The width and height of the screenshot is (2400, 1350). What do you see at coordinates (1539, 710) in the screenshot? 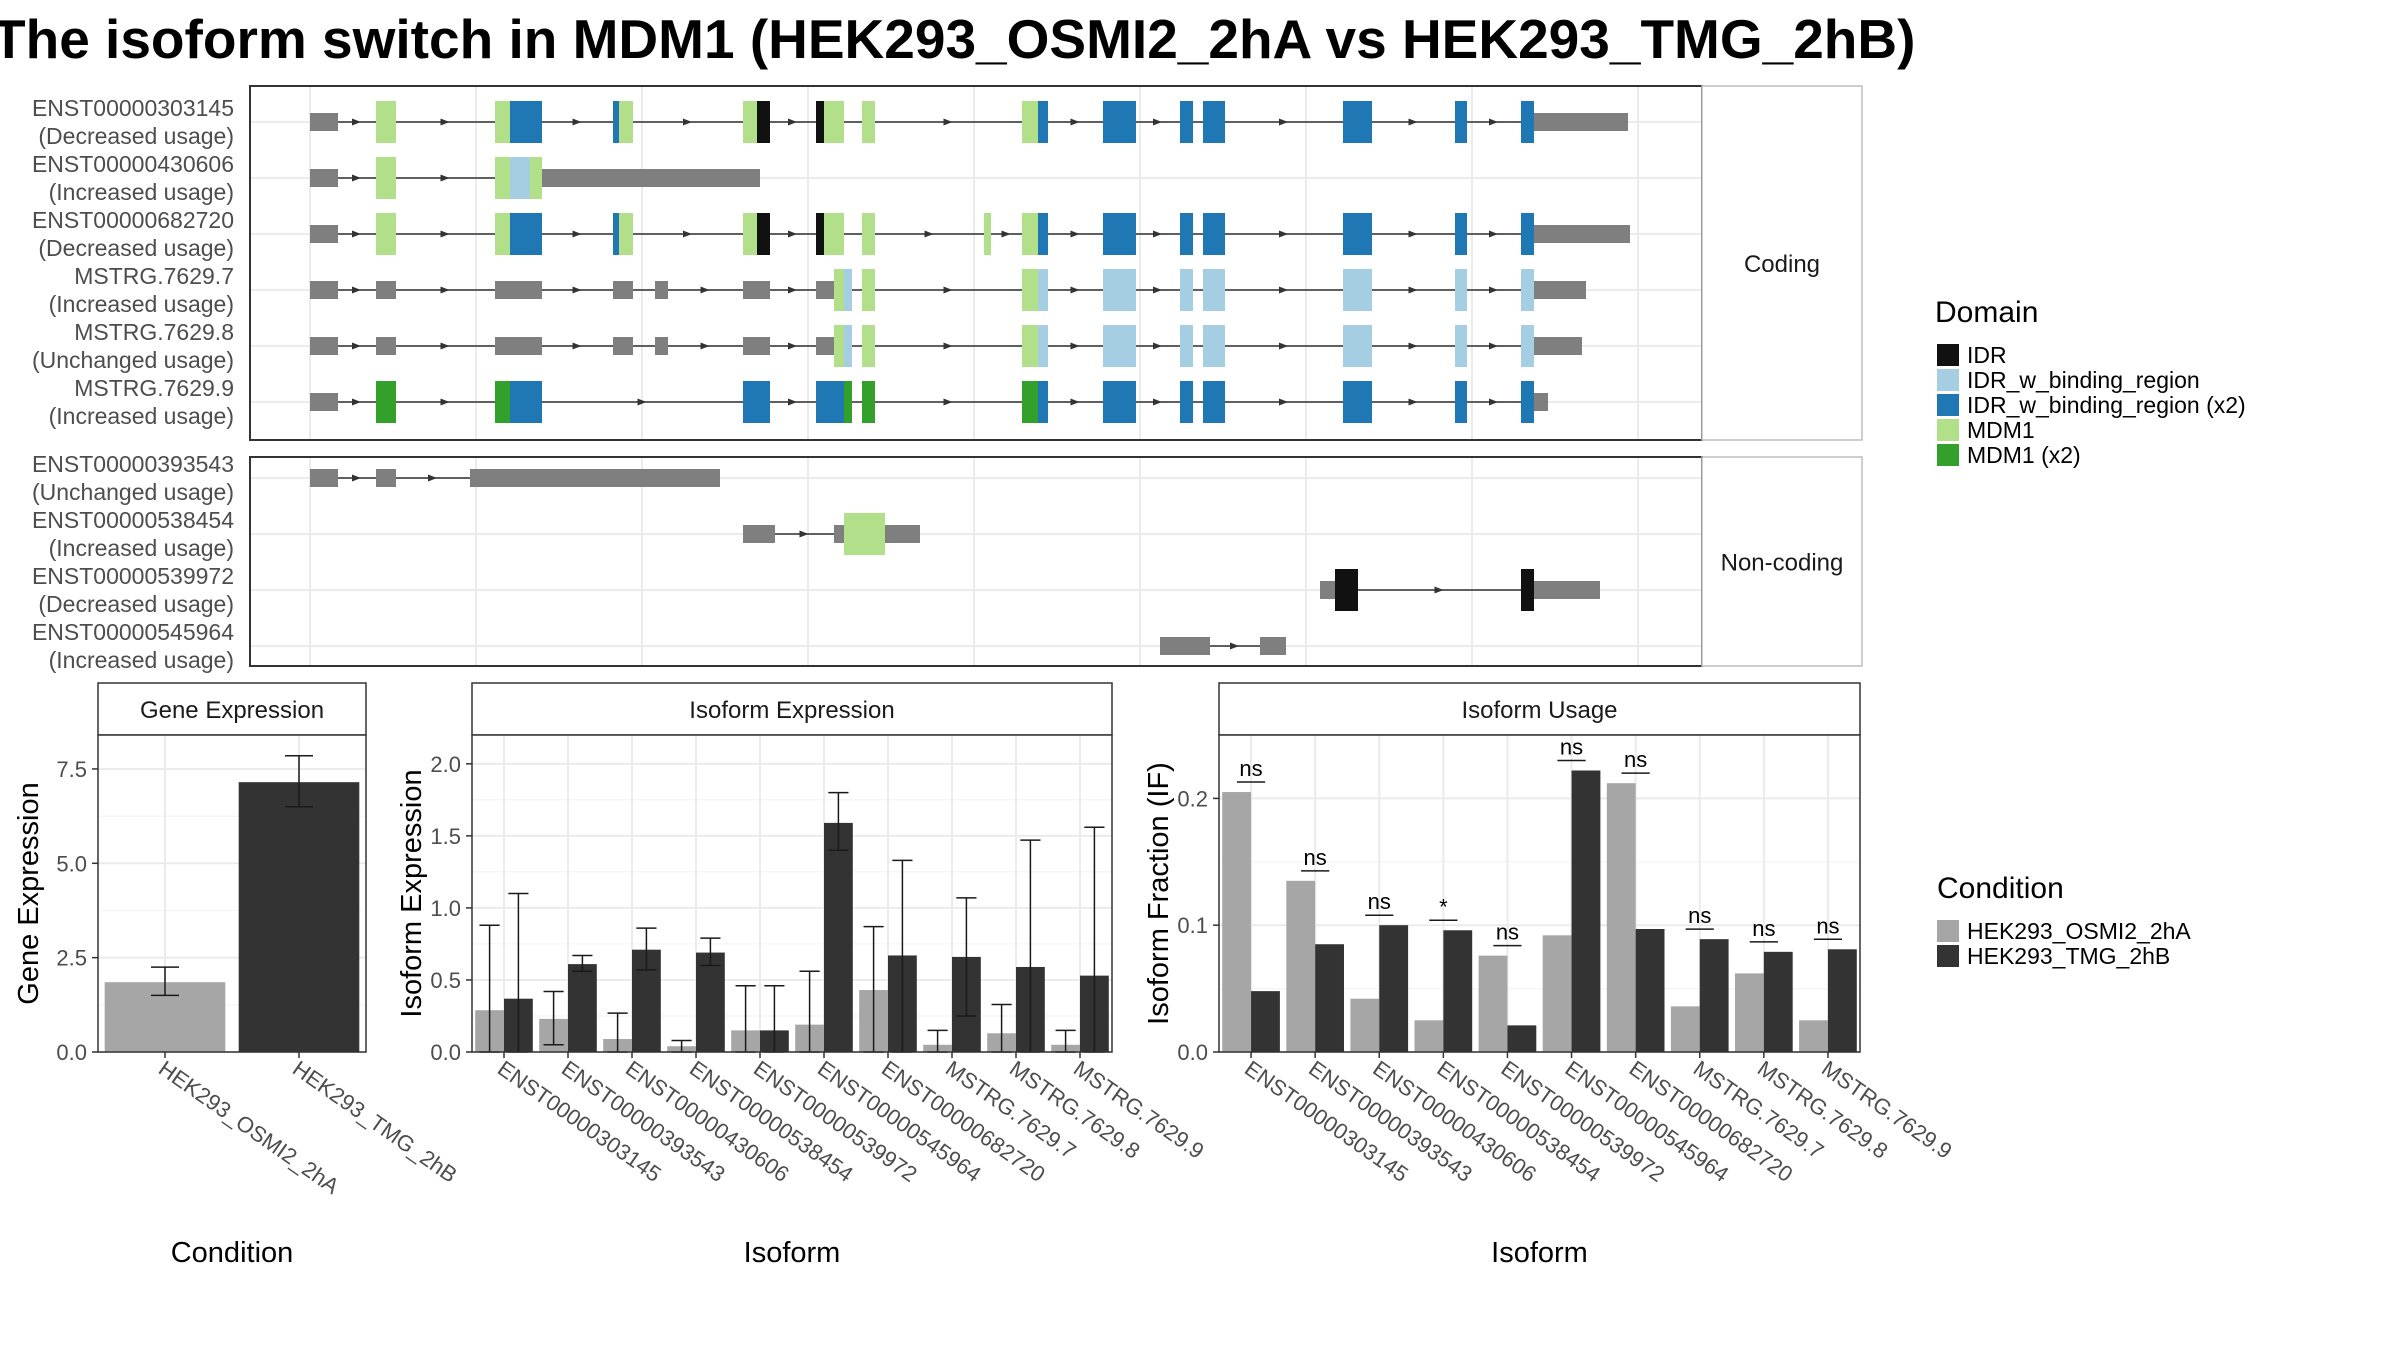
I see `chart-title: Isoform Usage` at bounding box center [1539, 710].